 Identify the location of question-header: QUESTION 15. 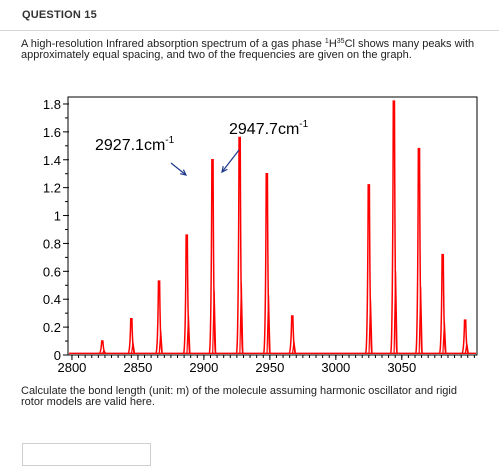
(249, 15).